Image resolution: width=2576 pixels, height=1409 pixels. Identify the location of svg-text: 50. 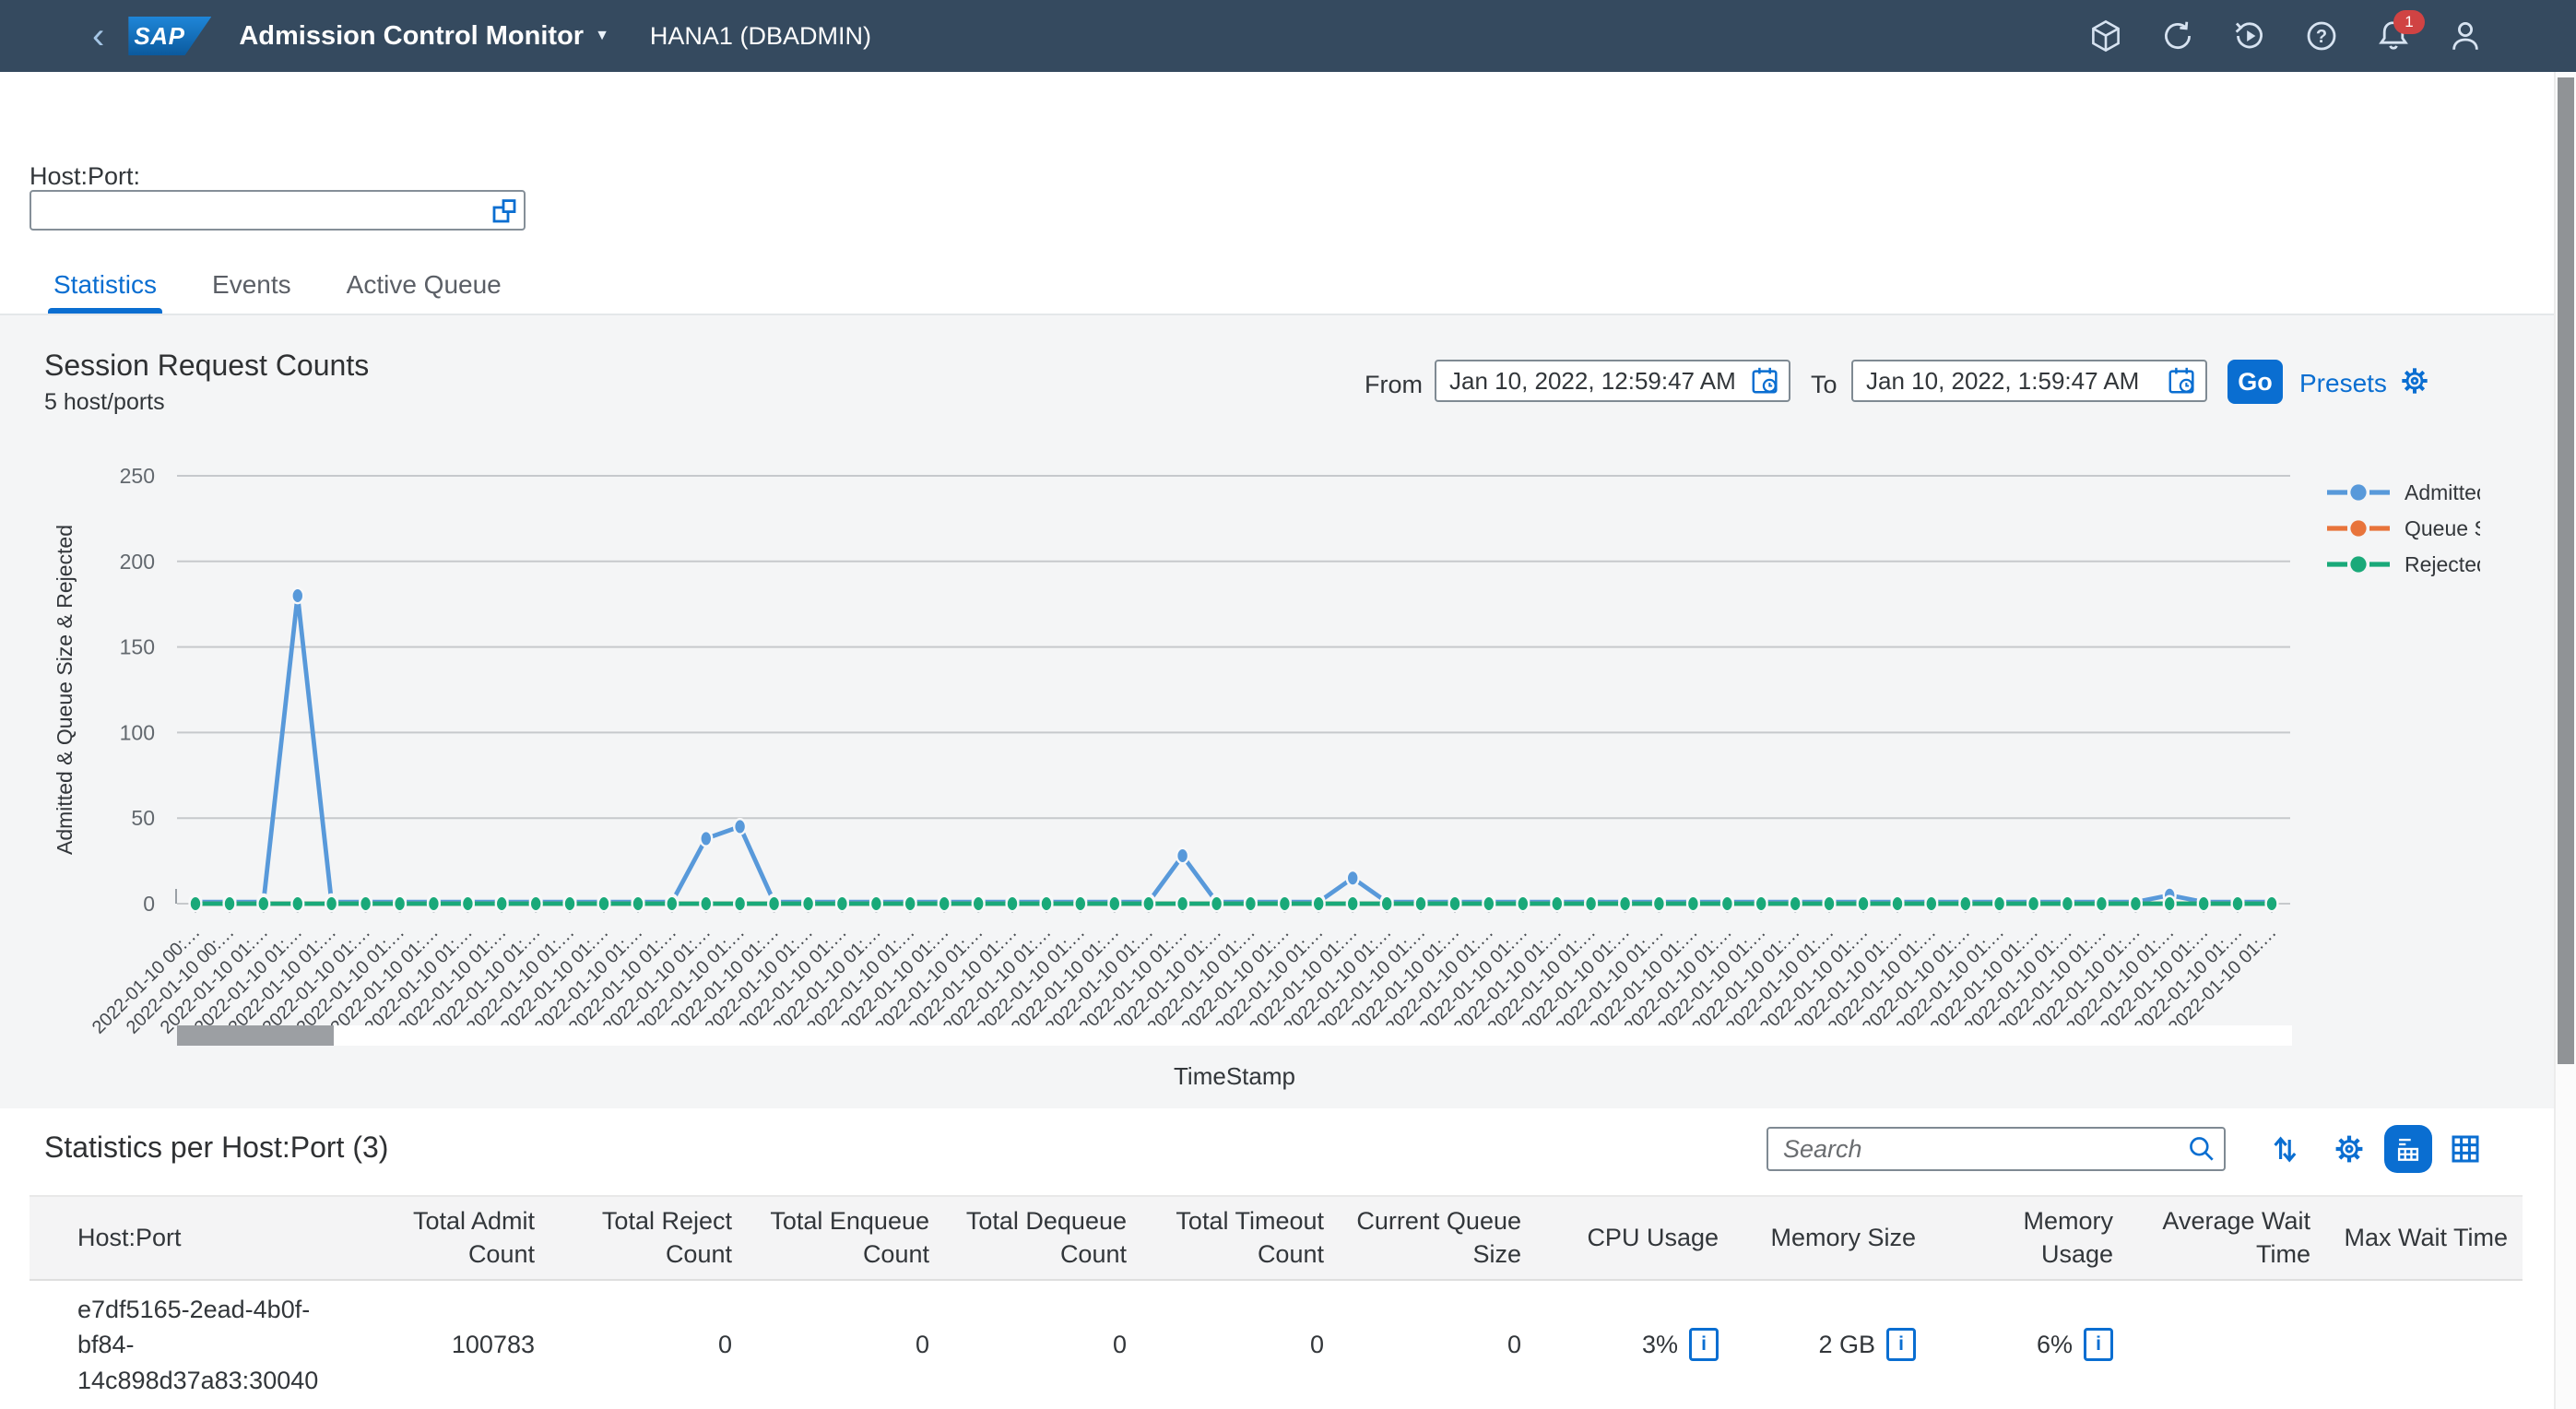
(143, 818).